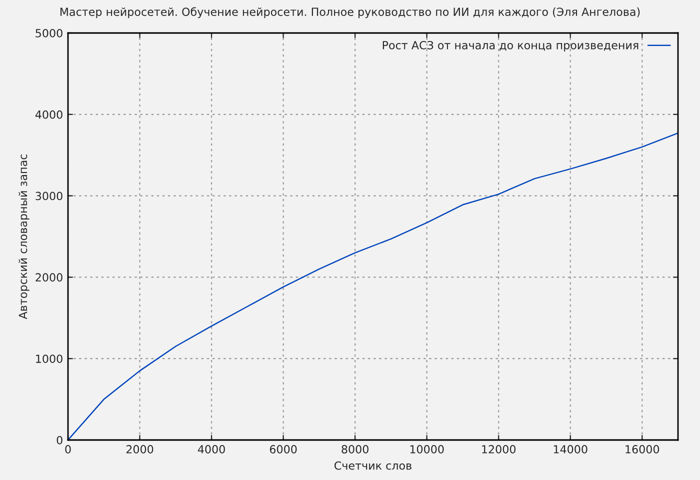  What do you see at coordinates (49, 33) in the screenshot?
I see `y-tick-label: 5000` at bounding box center [49, 33].